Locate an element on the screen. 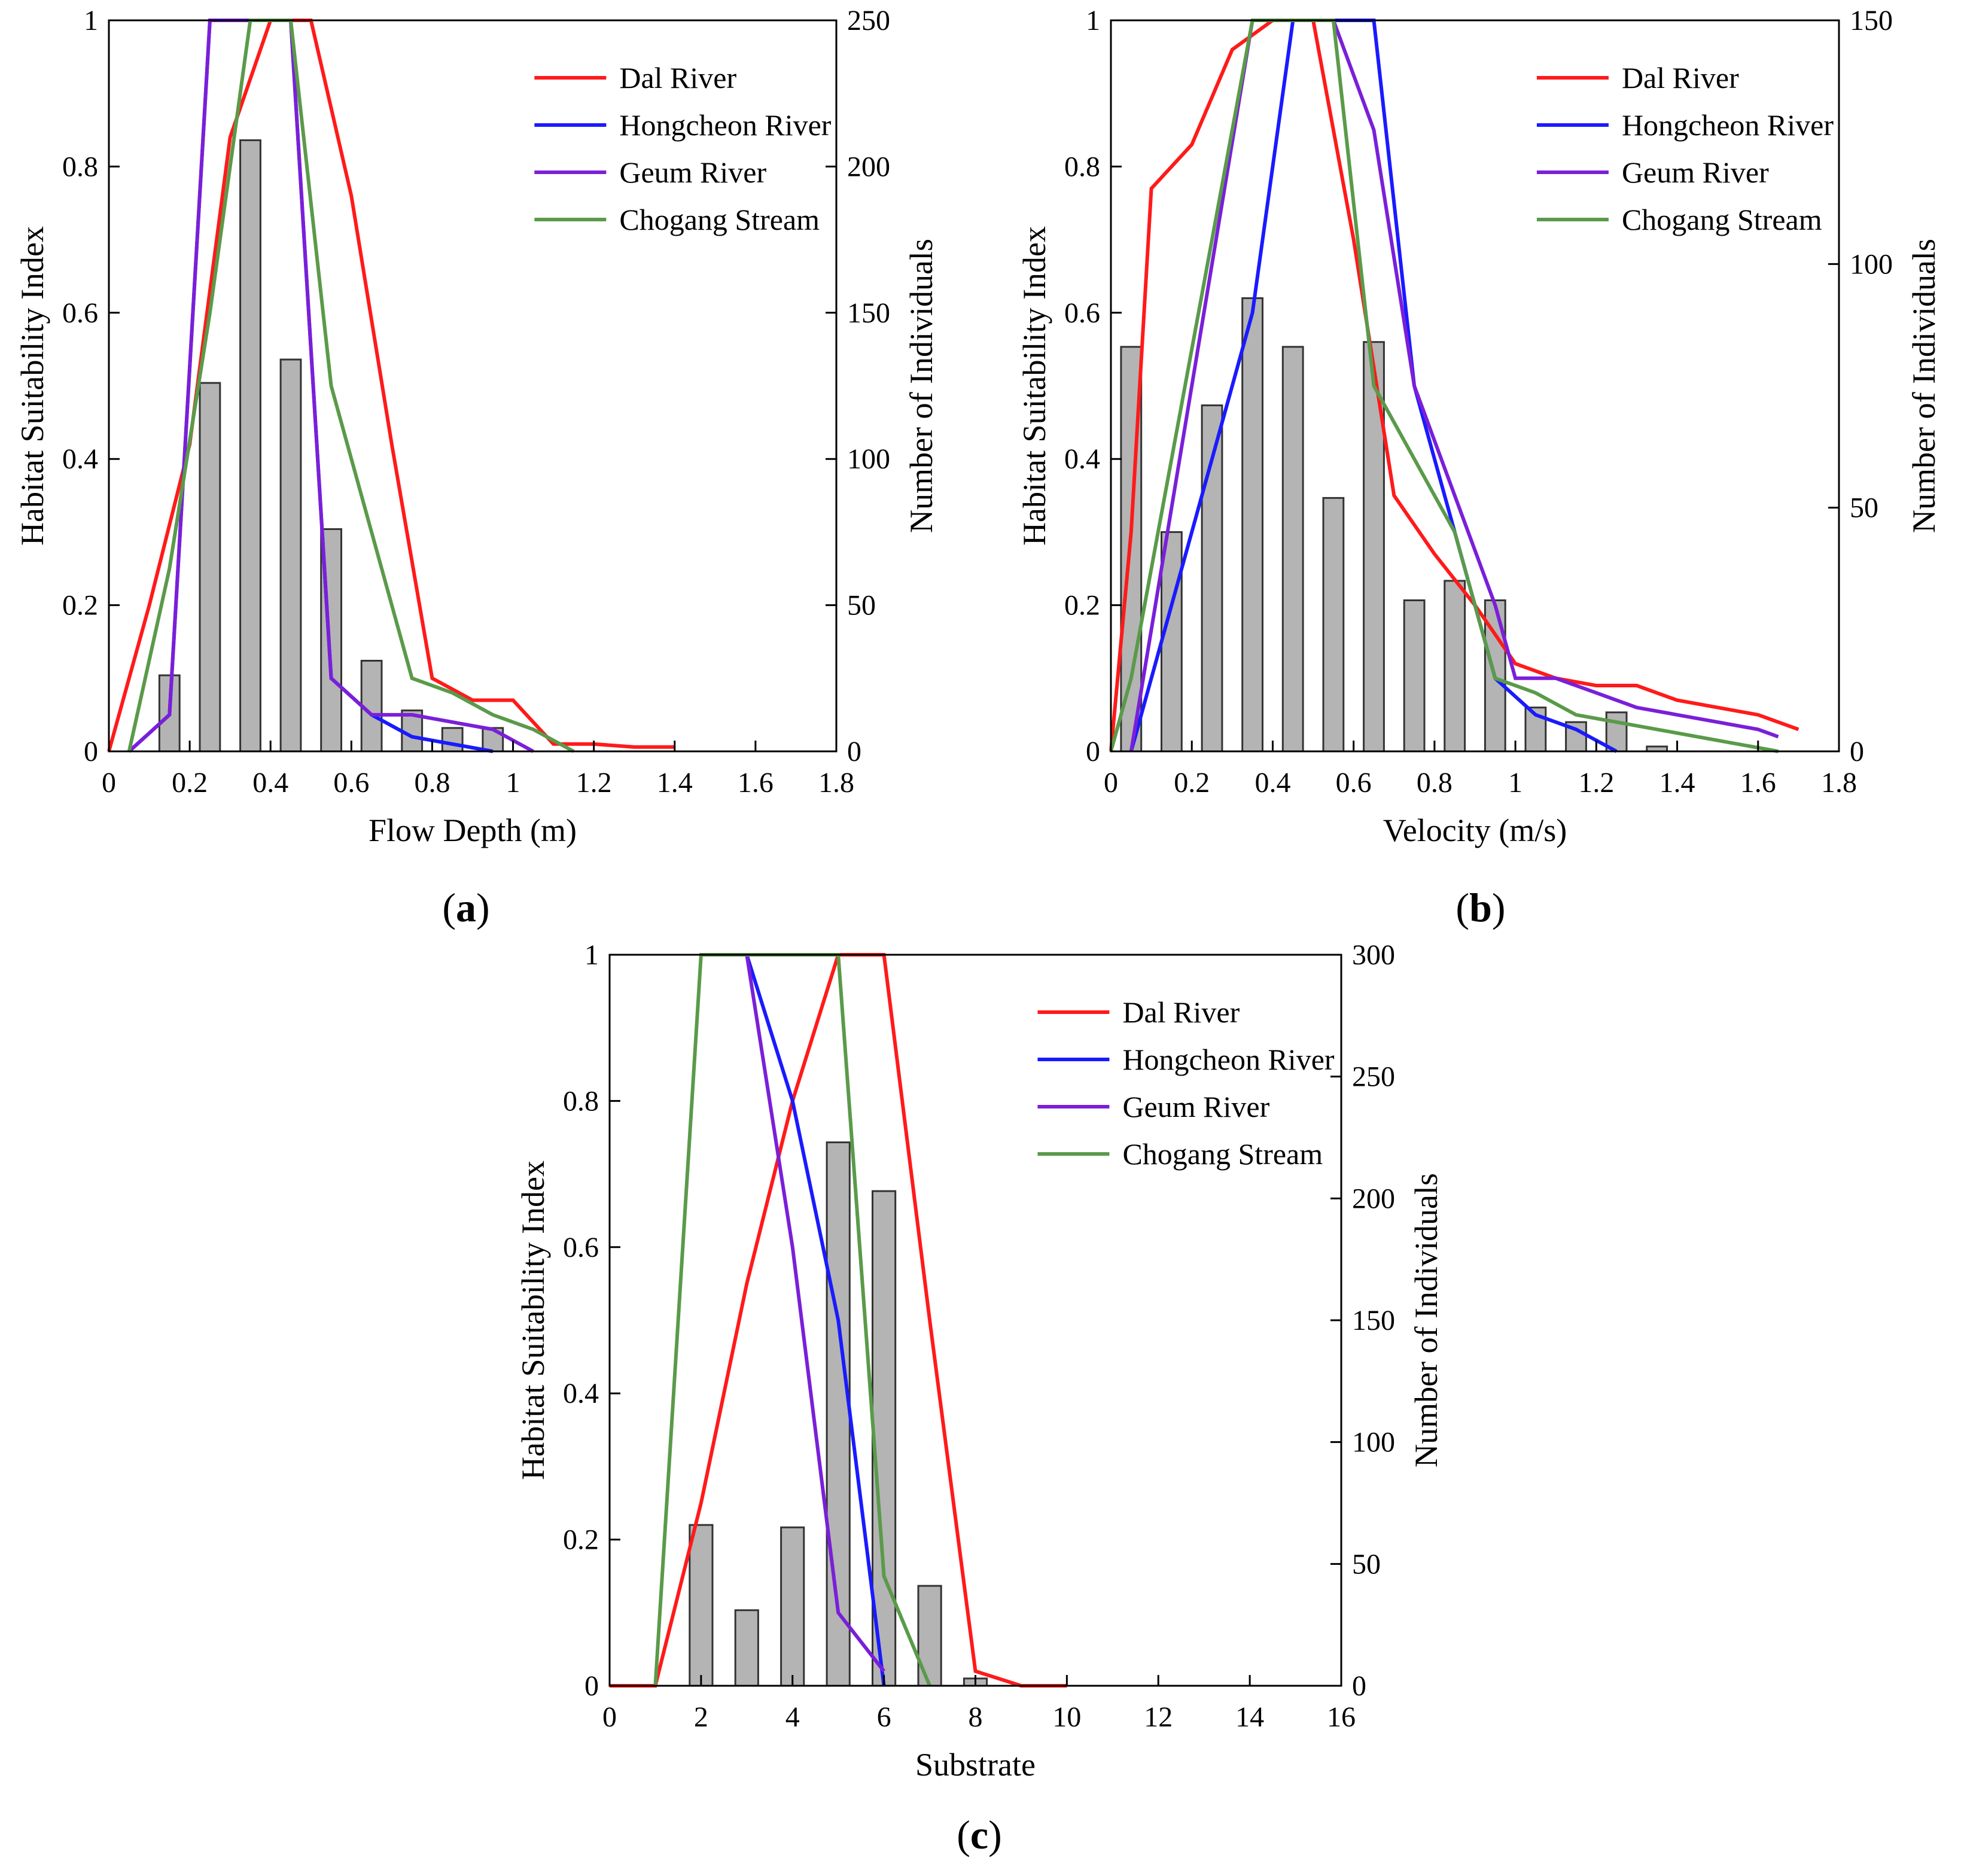  series-line-chogang-stream is located at coordinates (351, 386).